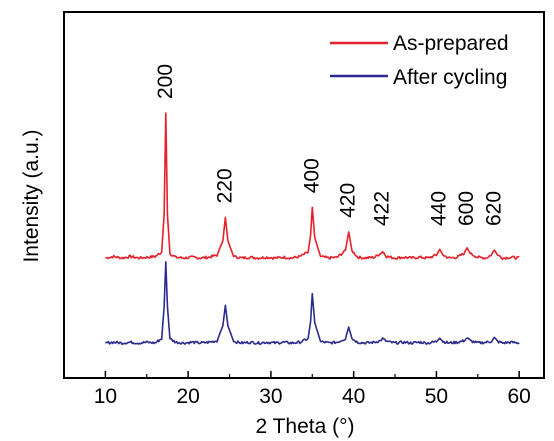 The width and height of the screenshot is (554, 441). I want to click on peak-label: 440, so click(439, 208).